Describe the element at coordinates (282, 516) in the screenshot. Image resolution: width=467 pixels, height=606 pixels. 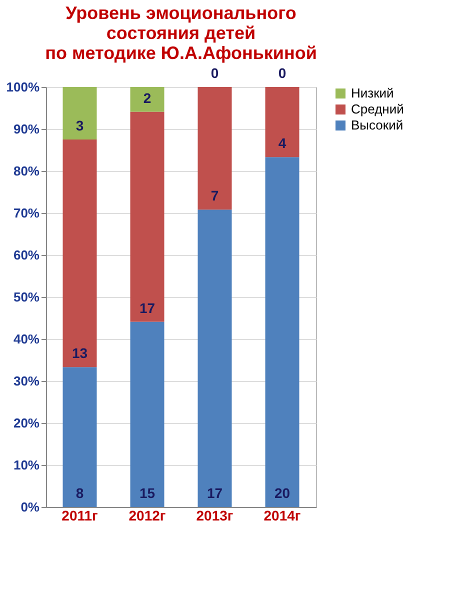
I see `x-tick-label: 2014г` at that location.